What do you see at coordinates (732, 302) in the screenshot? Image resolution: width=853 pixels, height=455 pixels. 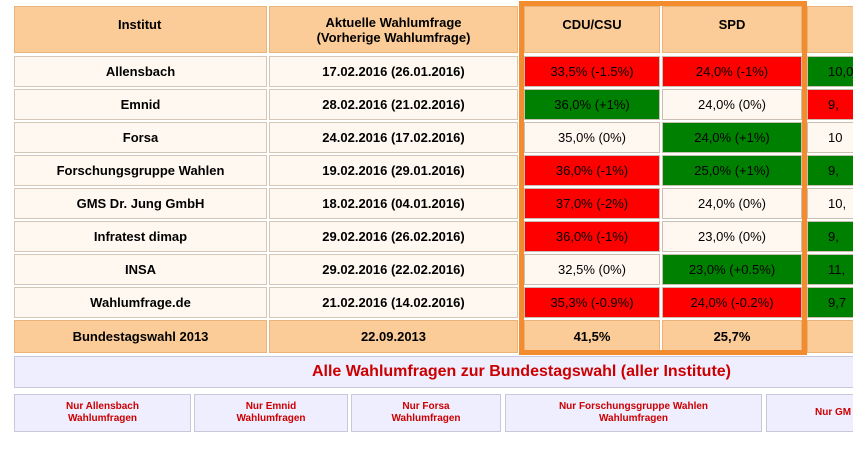 I see `spd-value: 24,0% (-0.2%)` at bounding box center [732, 302].